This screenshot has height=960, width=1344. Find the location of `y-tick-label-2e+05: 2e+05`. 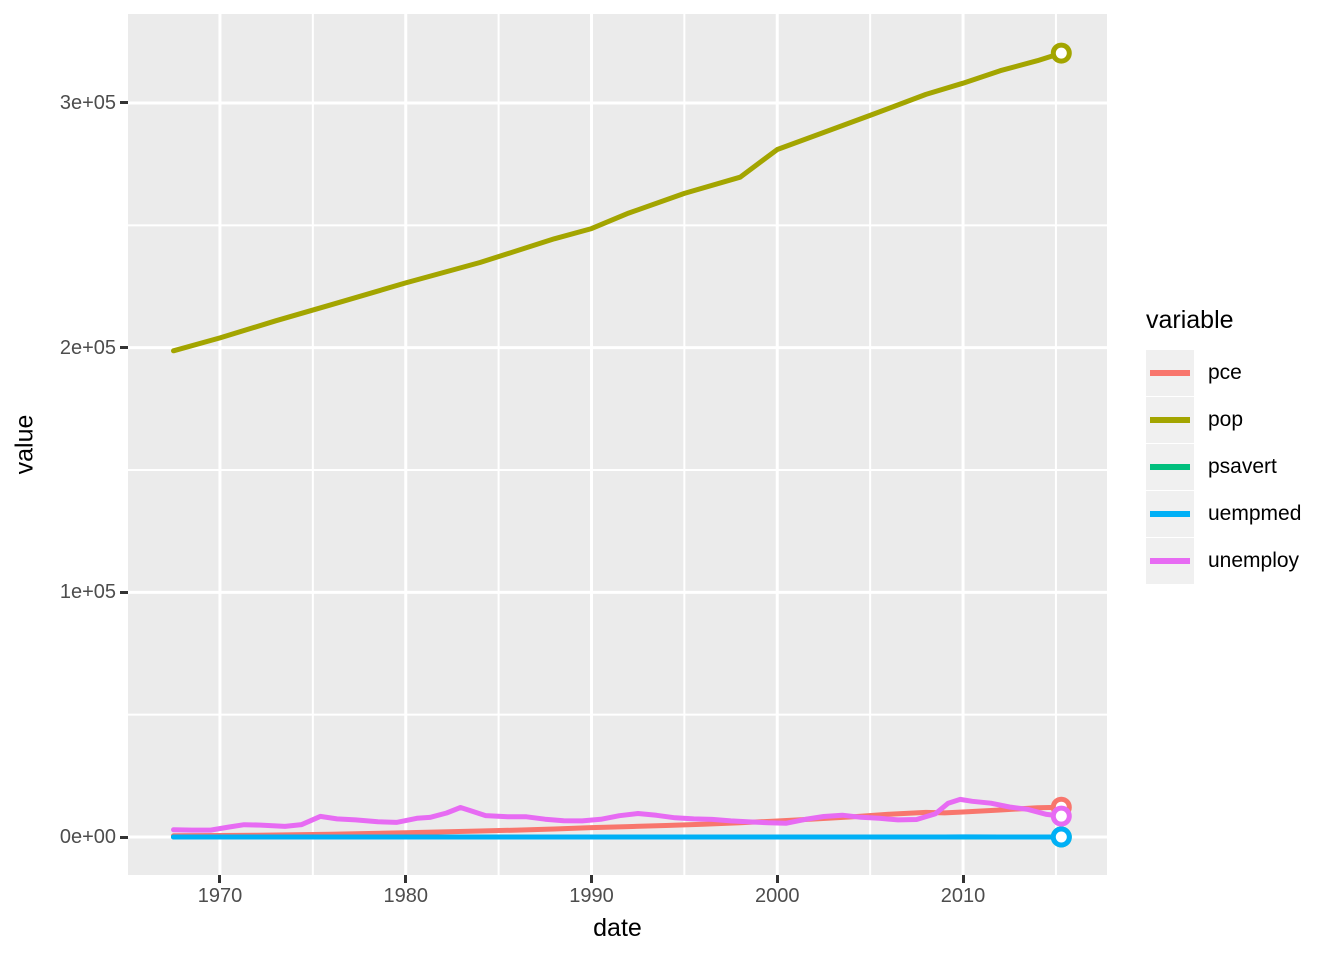

y-tick-label-2e+05: 2e+05 is located at coordinates (87, 347).